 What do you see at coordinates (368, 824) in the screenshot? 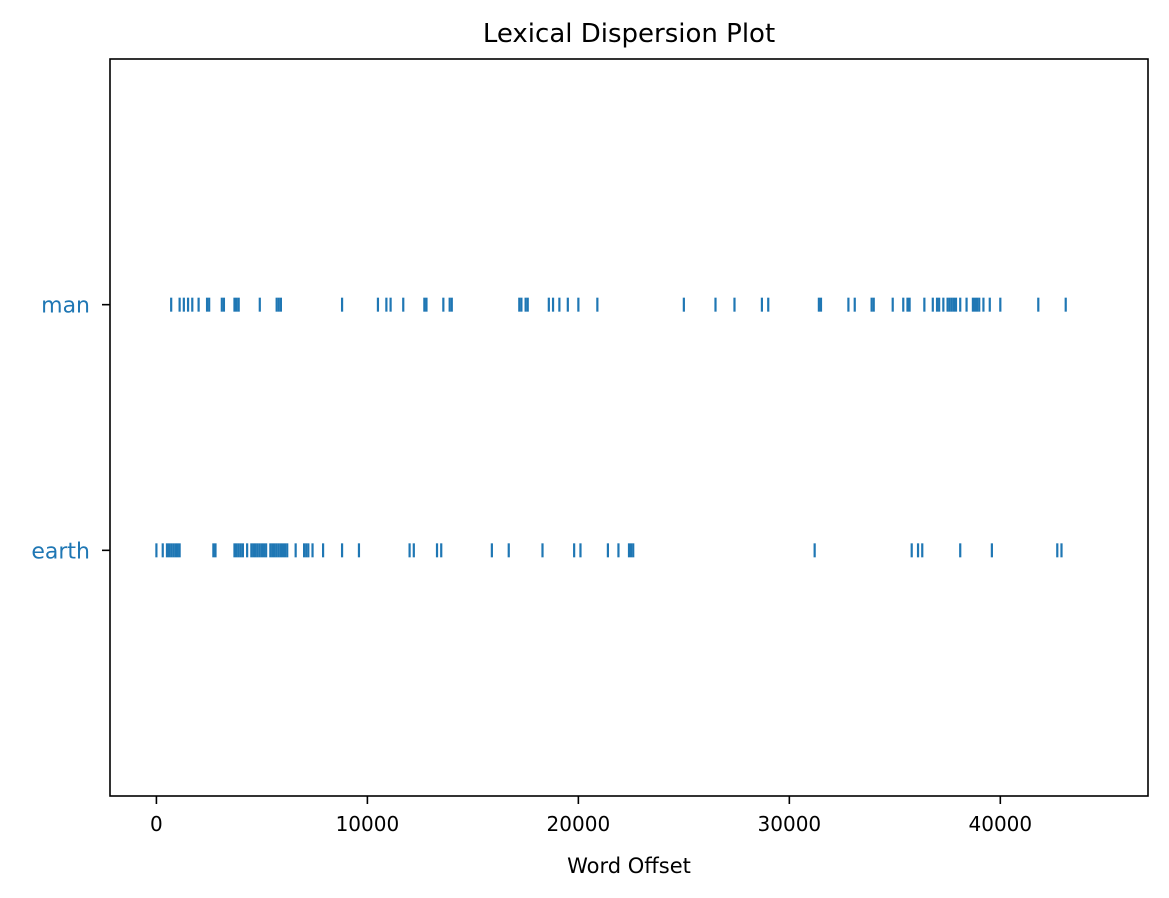
I see `x-tick-label-1: 10000` at bounding box center [368, 824].